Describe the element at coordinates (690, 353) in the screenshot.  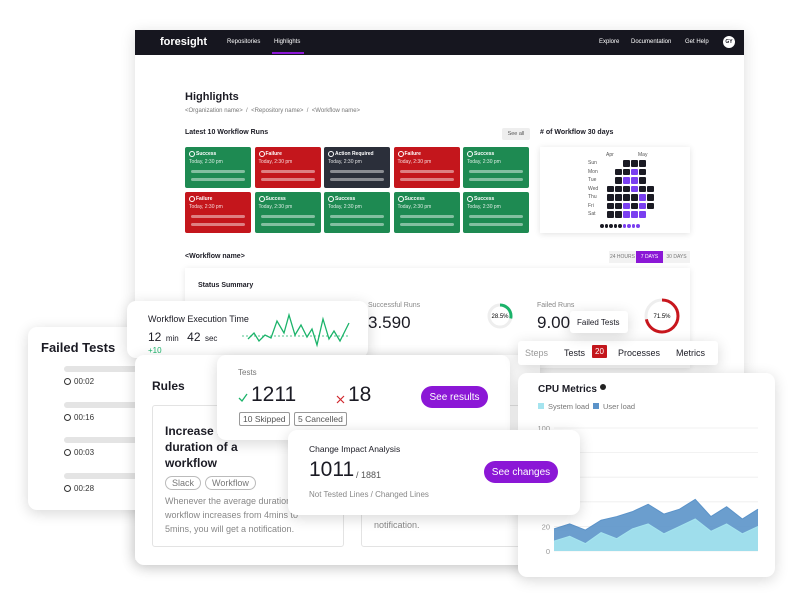
I see `tab: Metrics` at that location.